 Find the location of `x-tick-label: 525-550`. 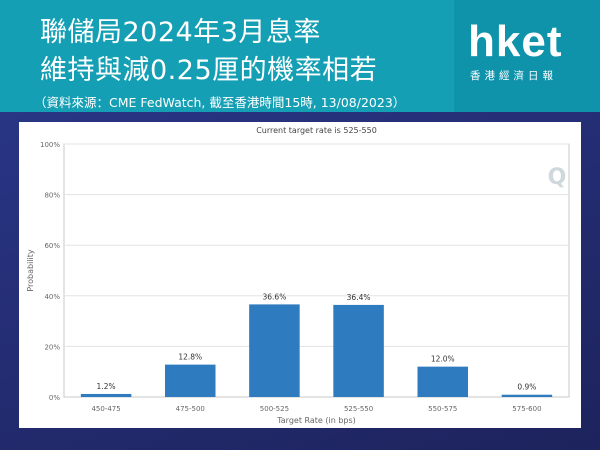

x-tick-label: 525-550 is located at coordinates (358, 409).